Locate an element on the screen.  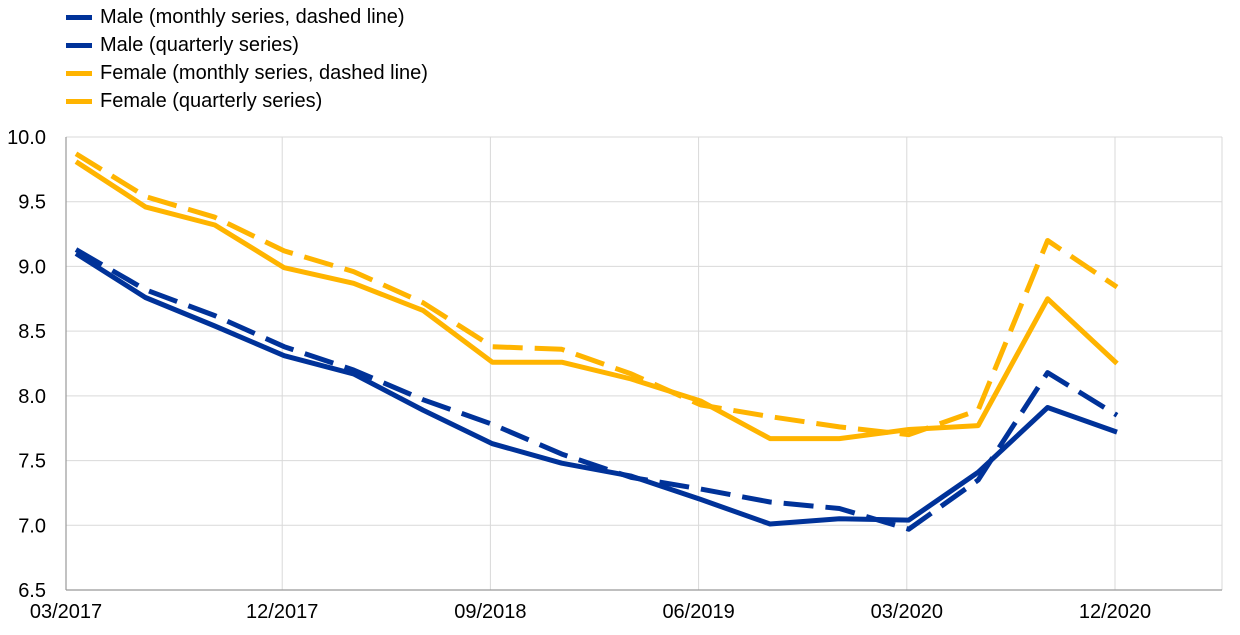
legend-item-female-monthly: Female (monthly series, dashed line) is located at coordinates (247, 73).